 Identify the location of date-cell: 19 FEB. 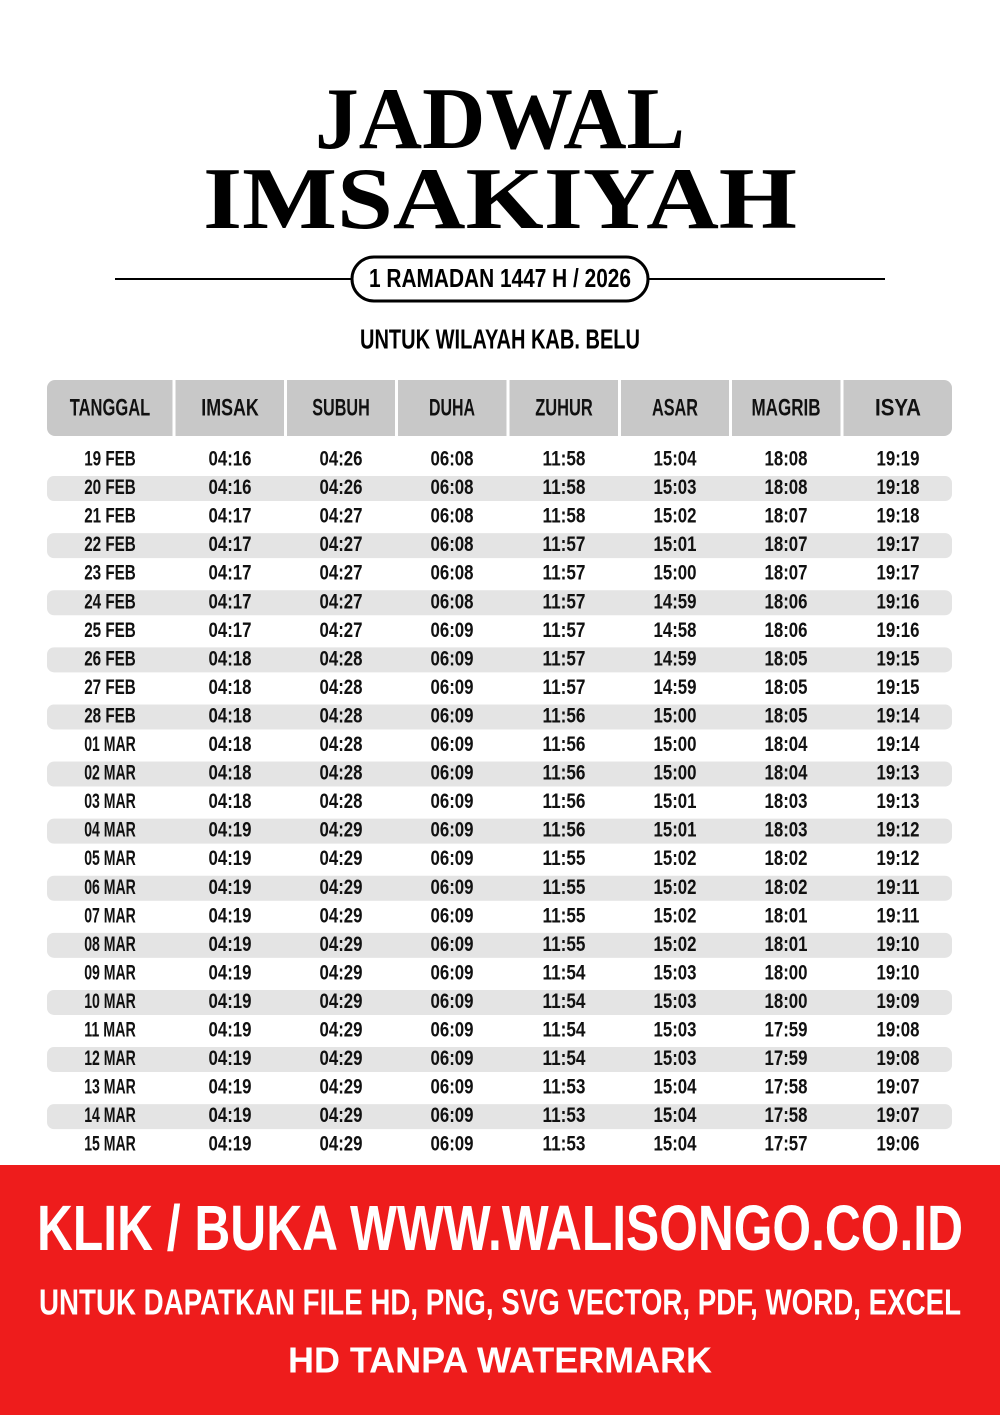
(110, 459).